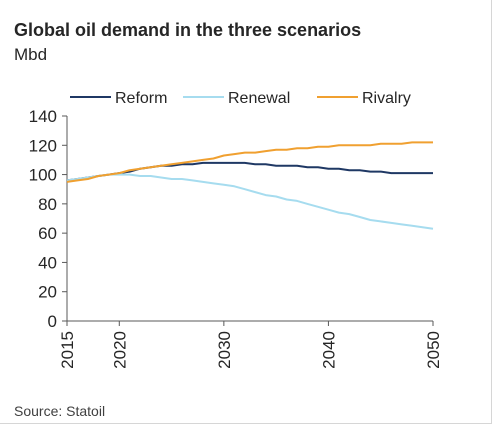  I want to click on x-tick-label: 2040, so click(328, 350).